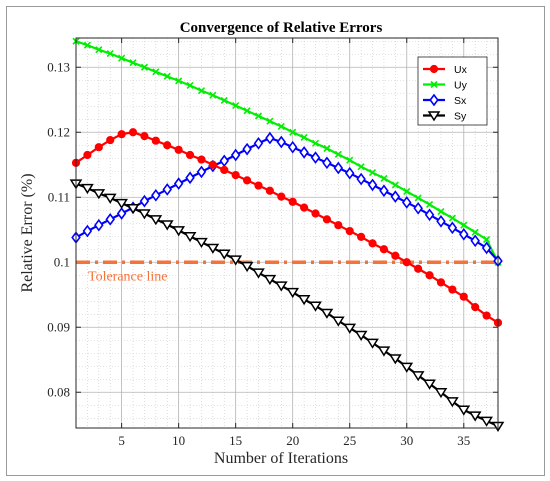  I want to click on legend-label-uy: Uy, so click(461, 86).